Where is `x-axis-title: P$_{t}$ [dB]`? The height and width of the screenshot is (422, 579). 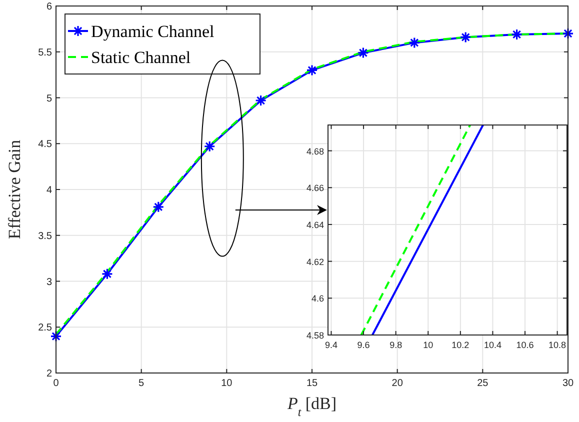
x-axis-title: P$_{t}$ [dB] is located at coordinates (311, 406).